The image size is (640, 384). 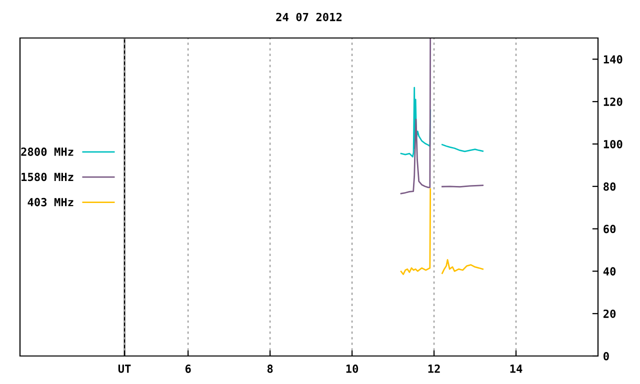 What do you see at coordinates (48, 177) in the screenshot?
I see `legend-label: 1580 MHz` at bounding box center [48, 177].